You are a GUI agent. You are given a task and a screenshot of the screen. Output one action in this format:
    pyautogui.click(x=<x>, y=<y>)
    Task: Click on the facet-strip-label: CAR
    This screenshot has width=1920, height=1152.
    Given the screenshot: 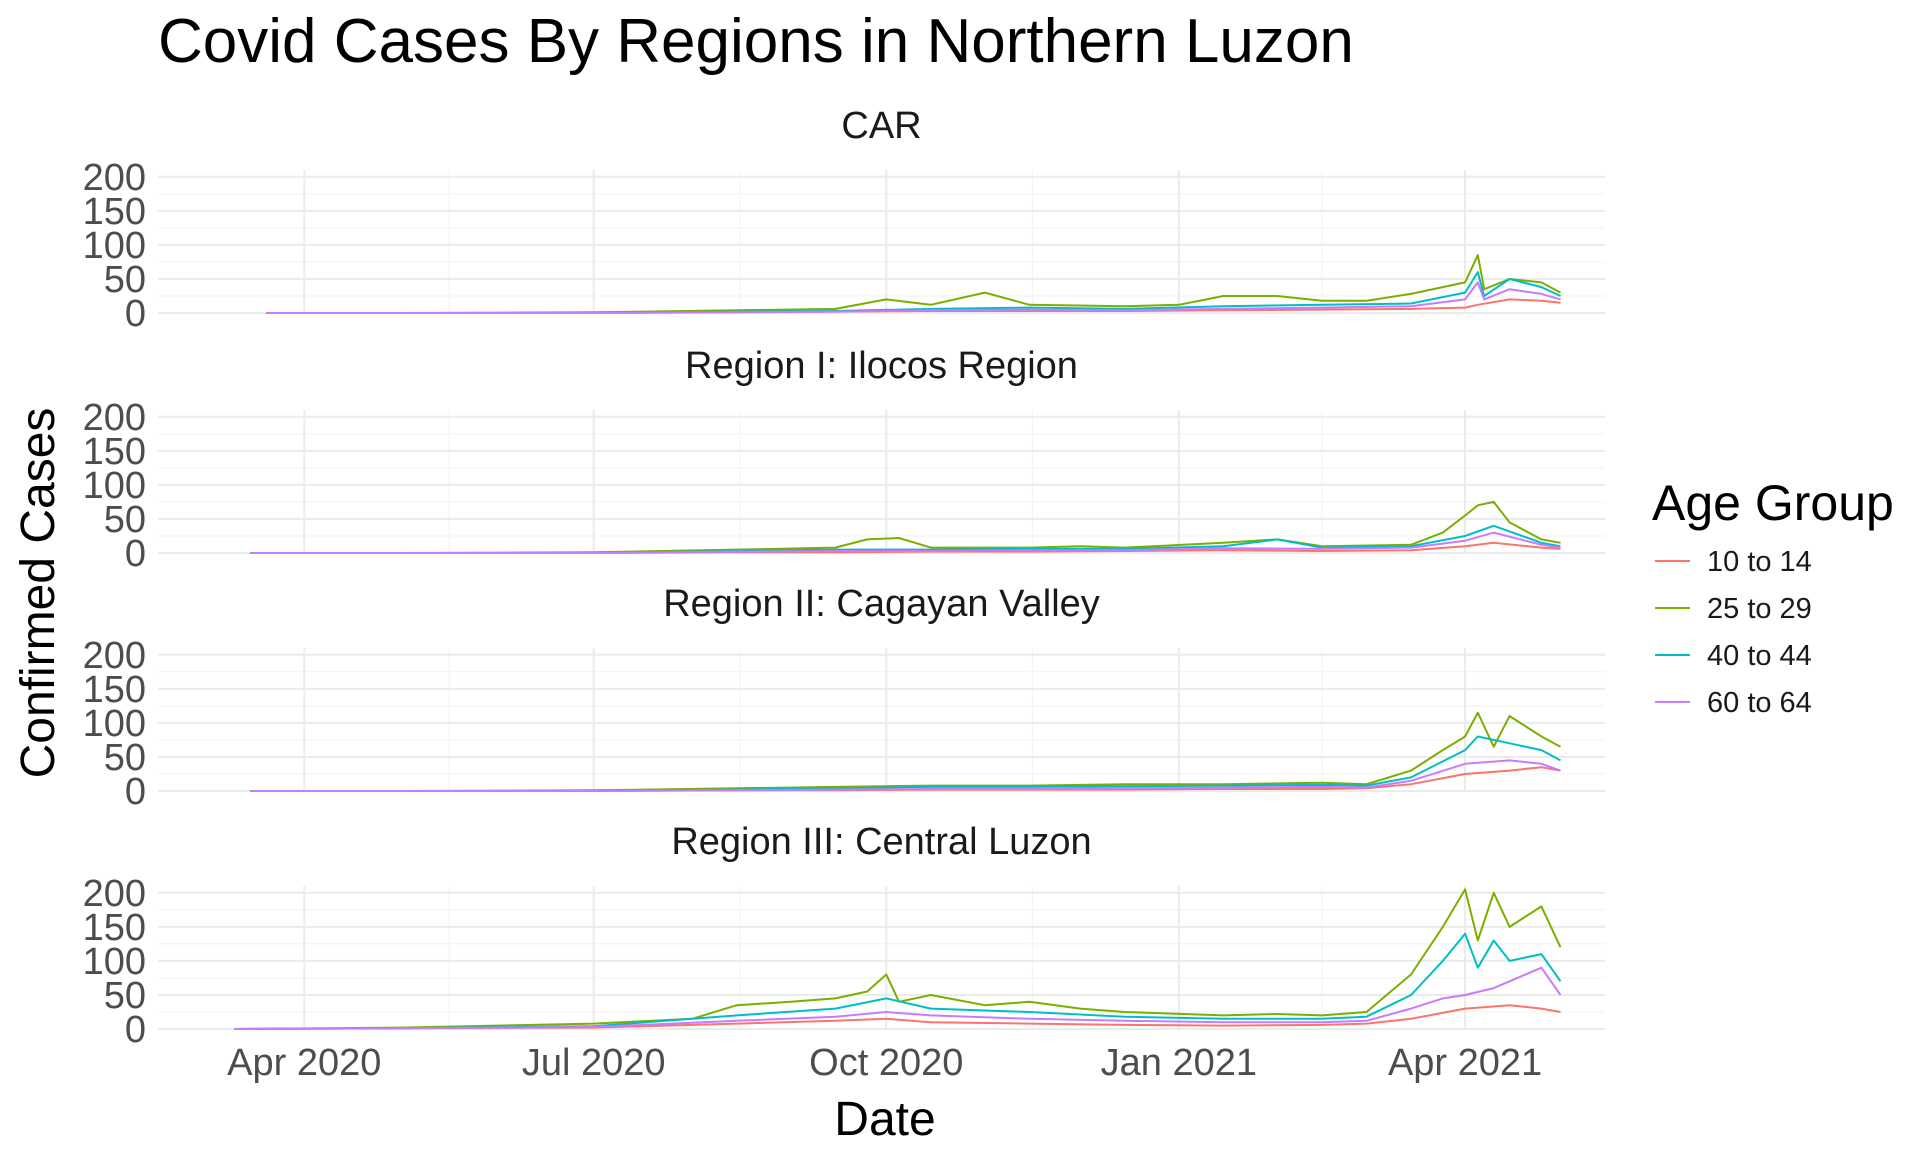 What is the action you would take?
    pyautogui.click(x=881, y=126)
    